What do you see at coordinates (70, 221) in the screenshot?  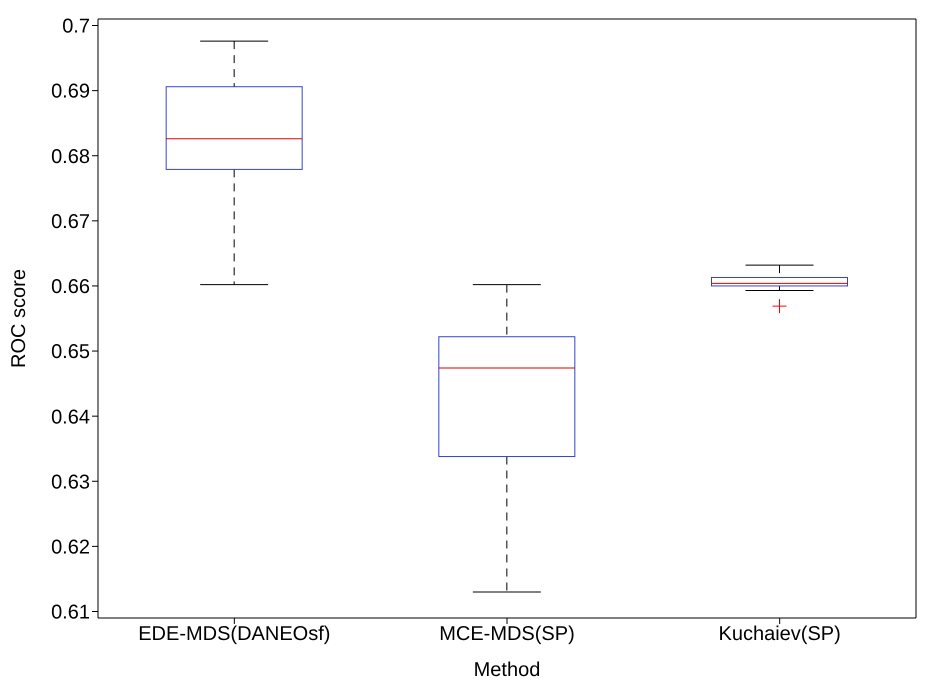 I see `y-tick-label: 0.67` at bounding box center [70, 221].